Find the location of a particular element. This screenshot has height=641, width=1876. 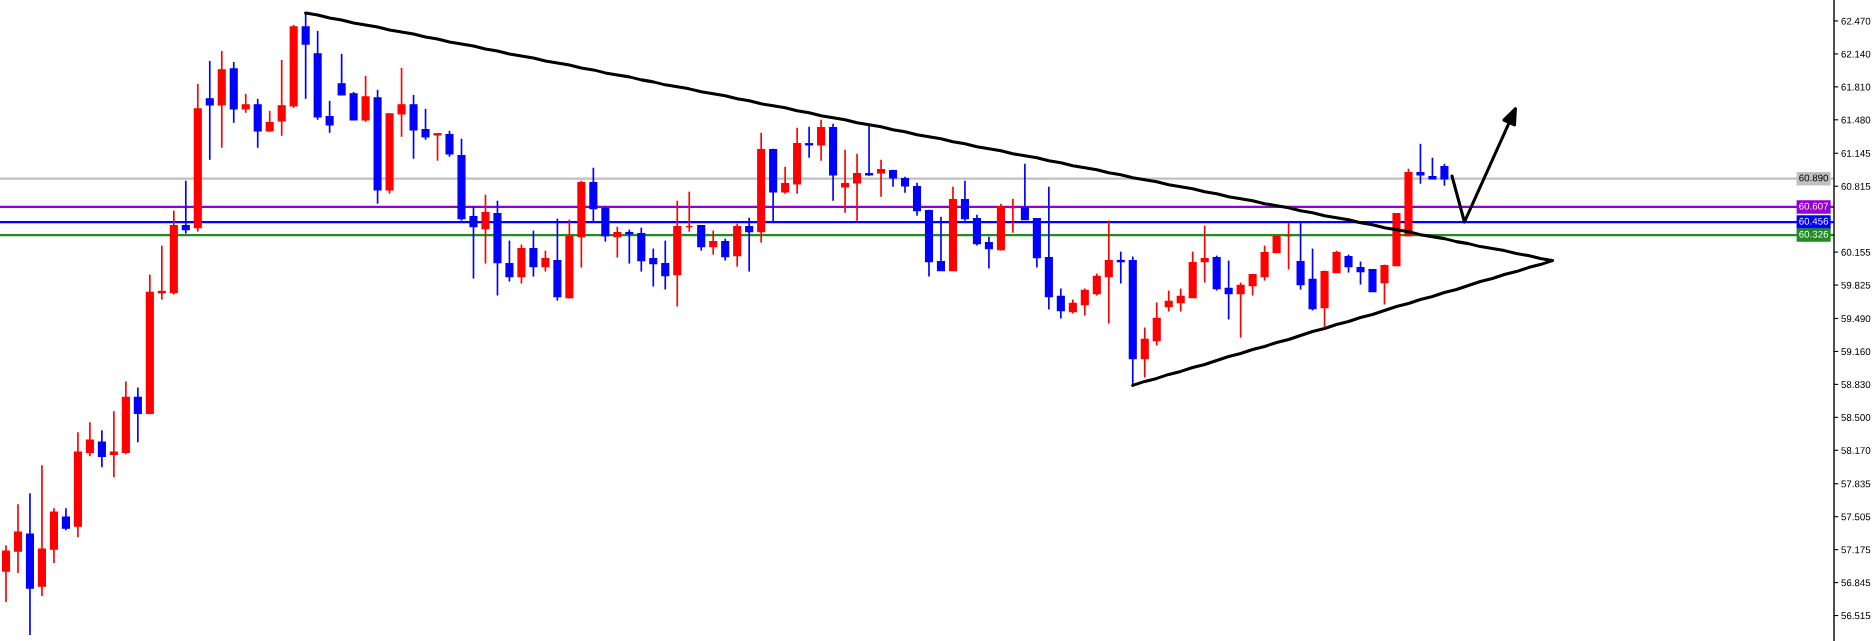

ref-line-label: 60.890 is located at coordinates (1814, 178).